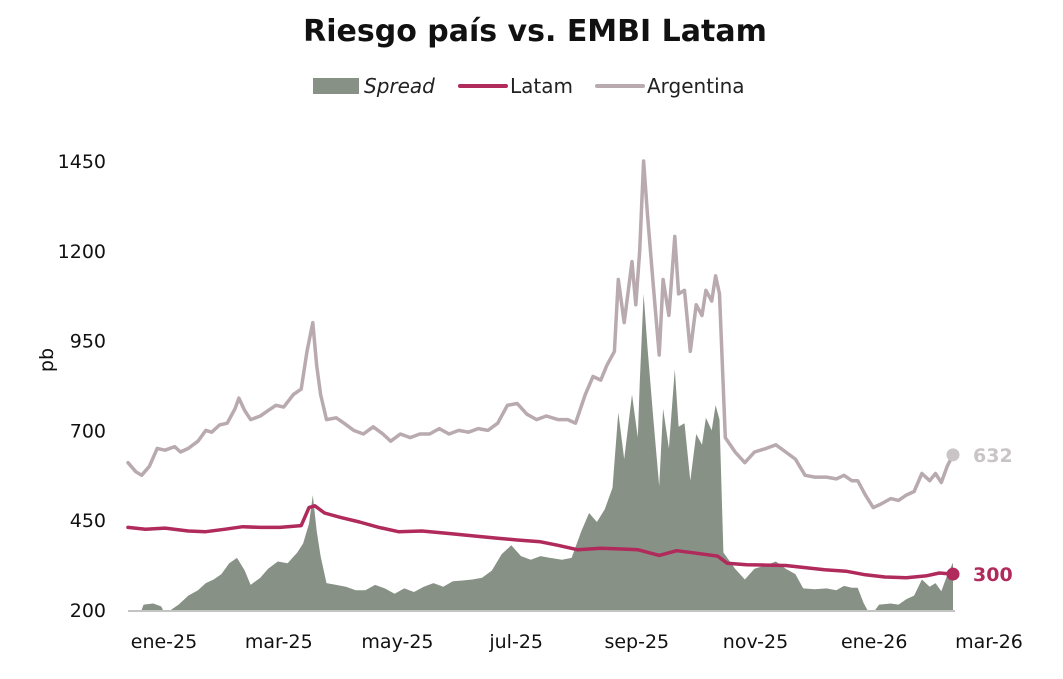 Image resolution: width=1063 pixels, height=679 pixels. I want to click on y-axis: 200 450 700 950 1200 1450, so click(82, 386).